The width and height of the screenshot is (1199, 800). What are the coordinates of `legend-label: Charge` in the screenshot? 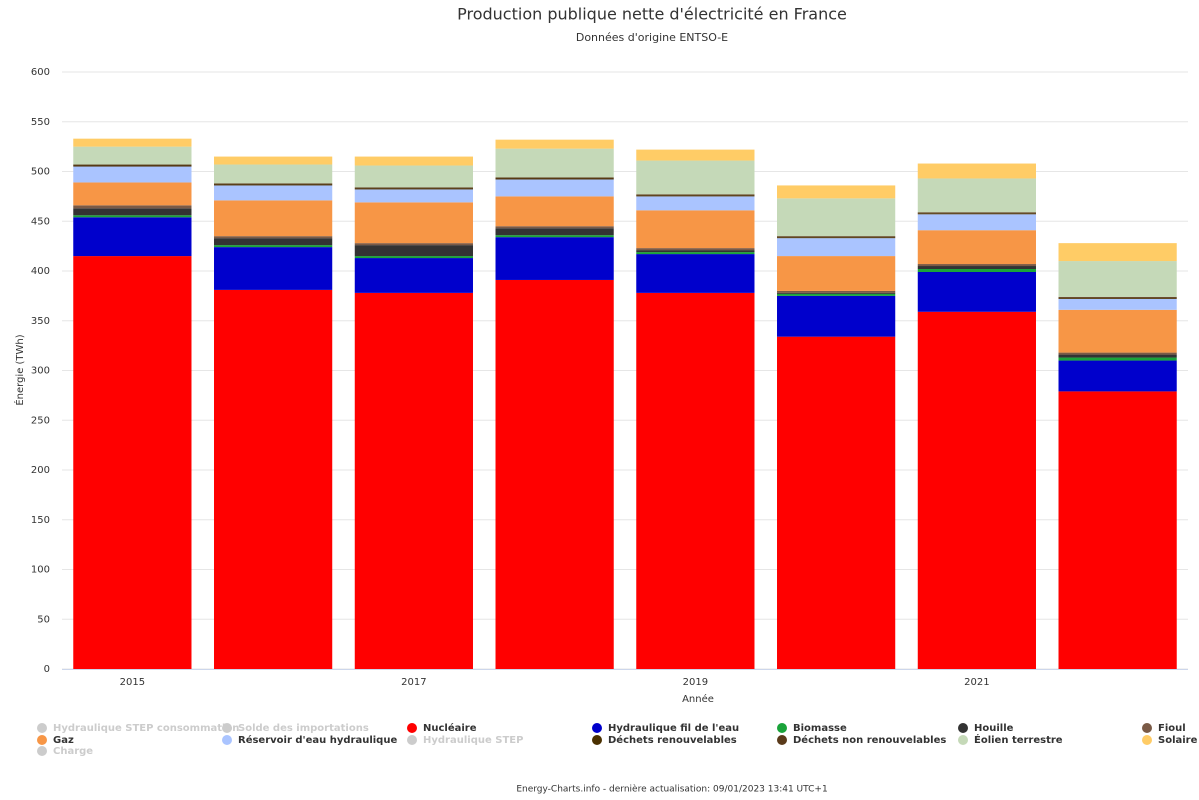 It's located at (73, 751).